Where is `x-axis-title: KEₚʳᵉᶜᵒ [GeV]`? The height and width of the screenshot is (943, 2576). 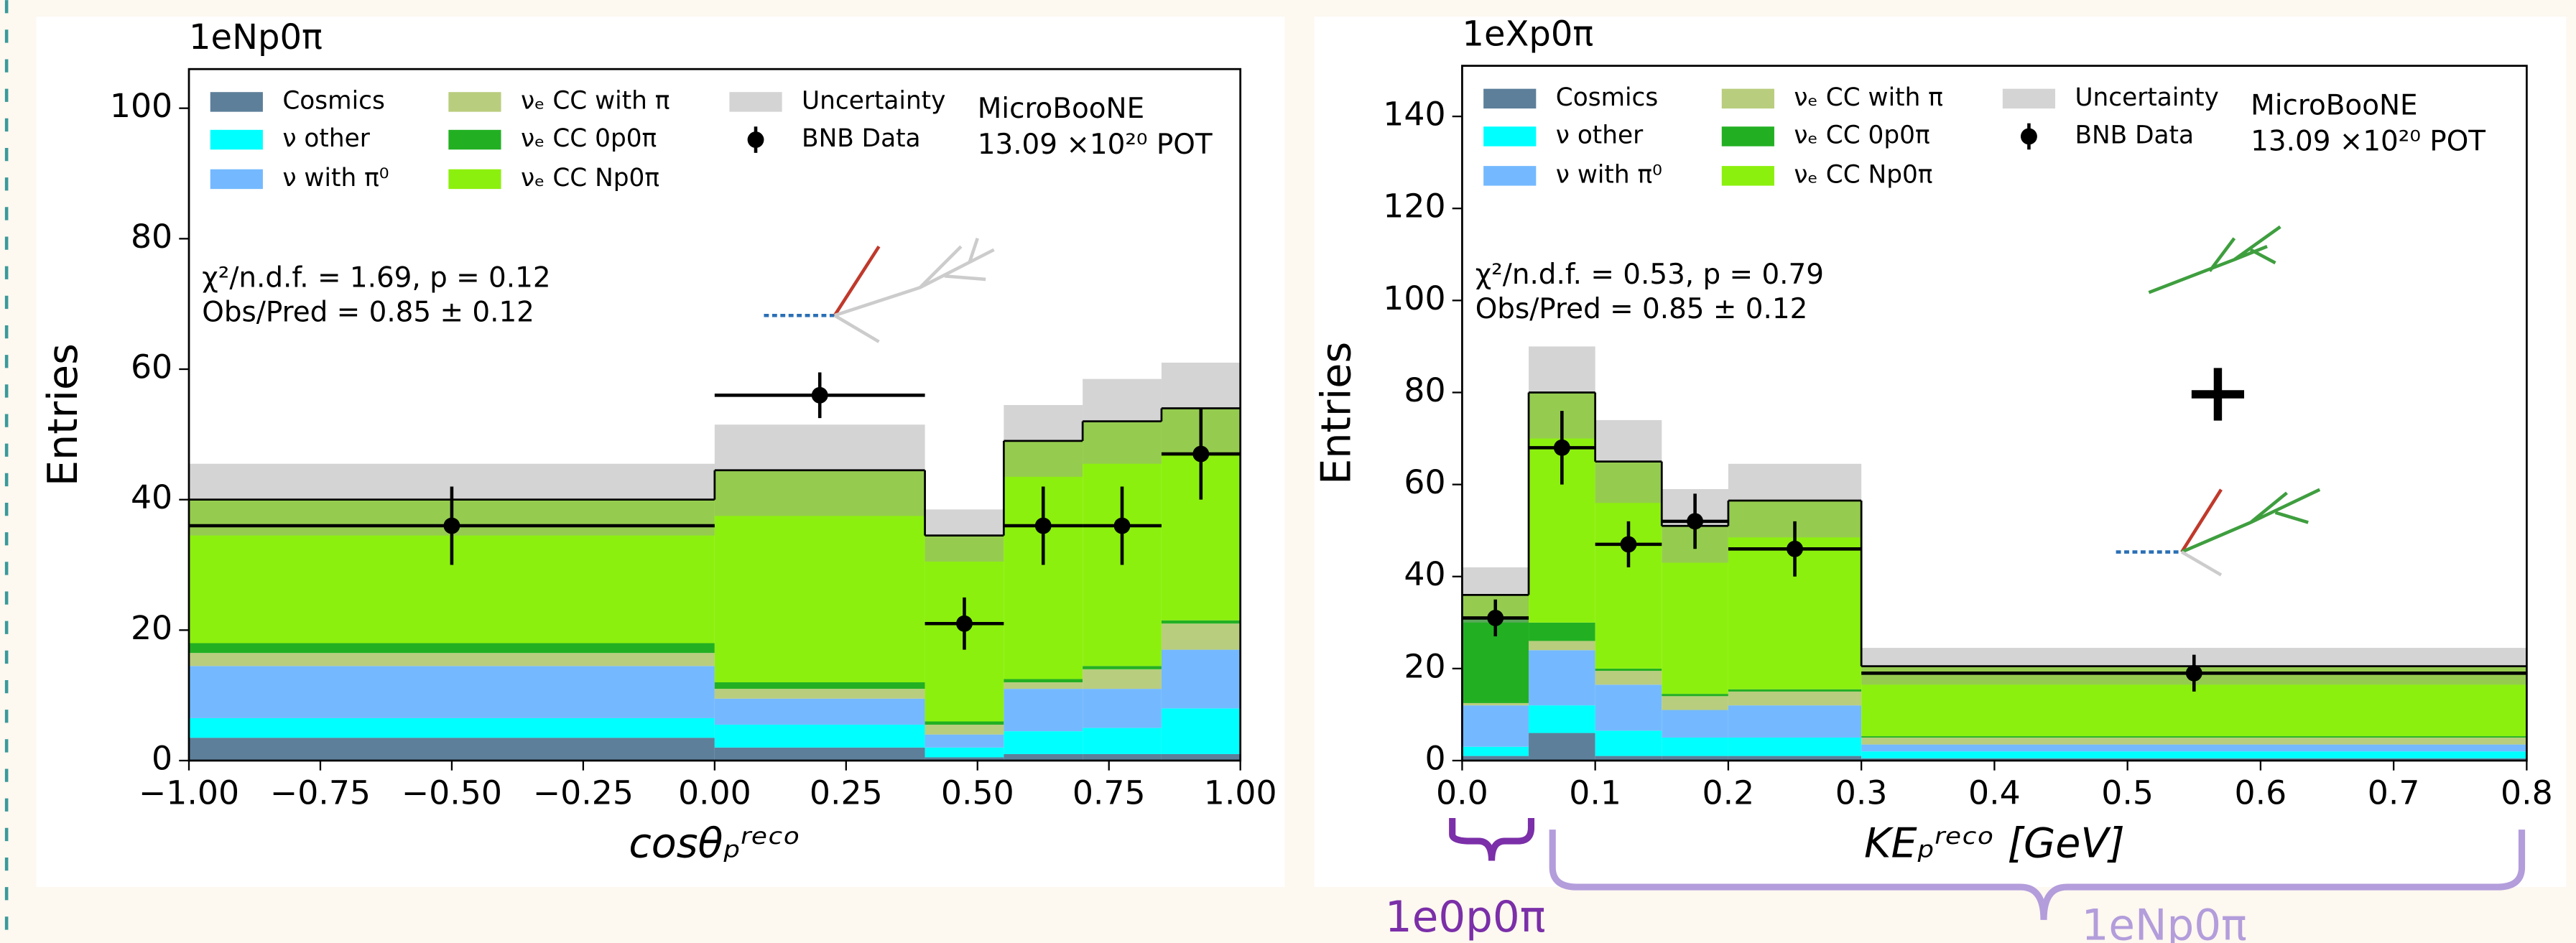 x-axis-title: KEₚʳᵉᶜᵒ [GeV] is located at coordinates (1994, 844).